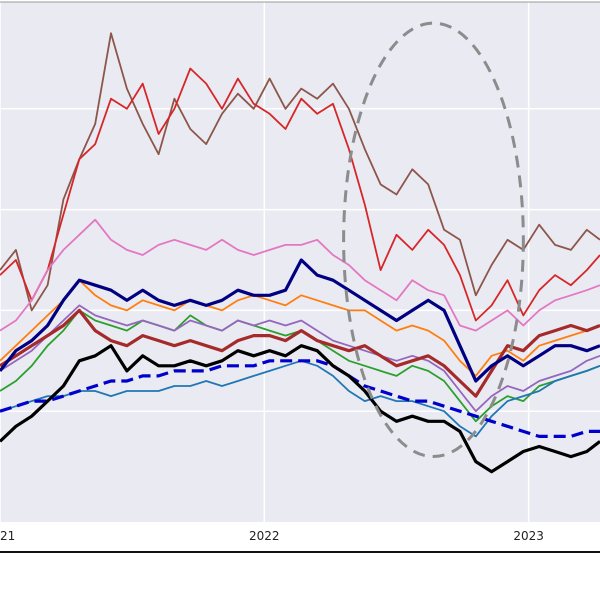  I want to click on x-axis-ticks: 2021 2022 2023, so click(272, 536).